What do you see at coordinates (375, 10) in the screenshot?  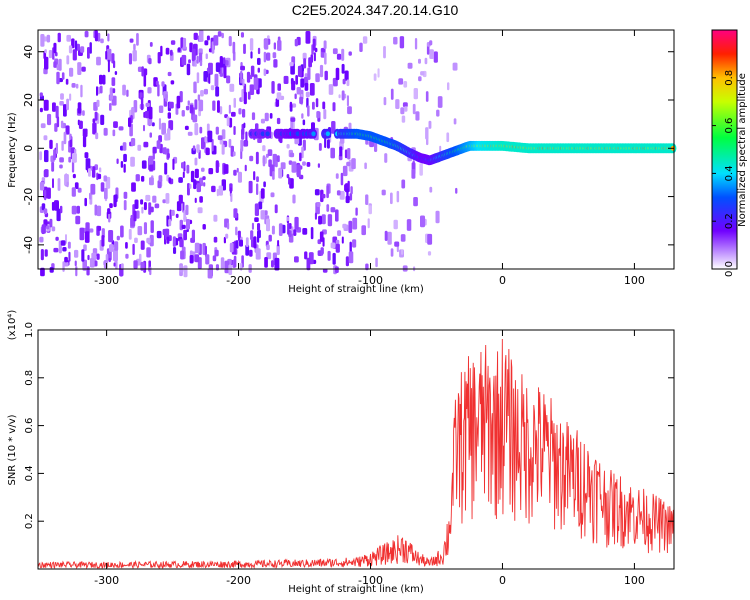 I see `chart-title: C2E5.2024.347.20.14.G10` at bounding box center [375, 10].